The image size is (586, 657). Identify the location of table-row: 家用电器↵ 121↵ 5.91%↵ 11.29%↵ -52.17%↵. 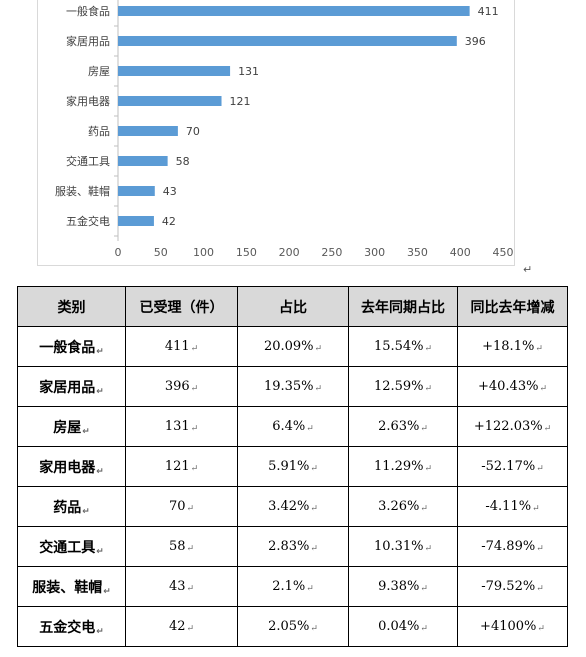
(292, 466).